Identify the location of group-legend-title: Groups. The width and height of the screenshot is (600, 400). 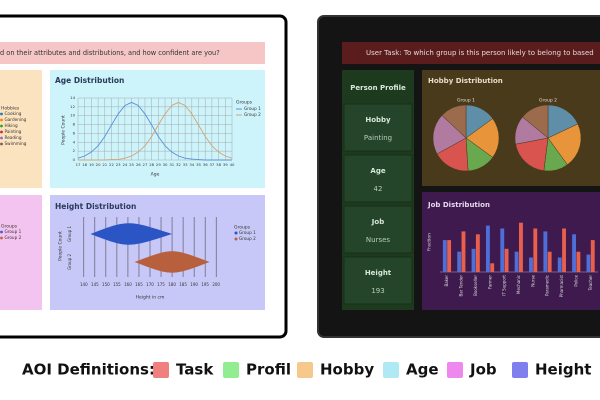
(9, 227).